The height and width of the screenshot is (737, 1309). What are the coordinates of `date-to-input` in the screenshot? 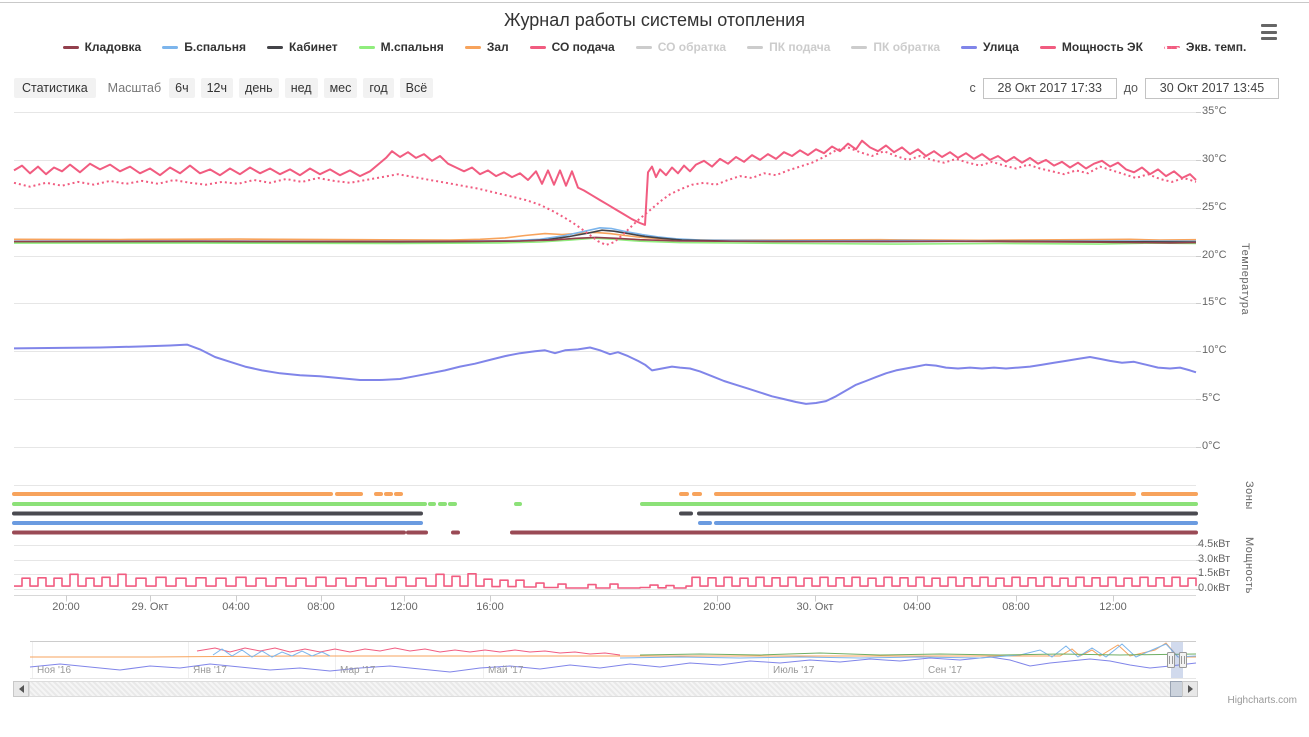 It's located at (1212, 88).